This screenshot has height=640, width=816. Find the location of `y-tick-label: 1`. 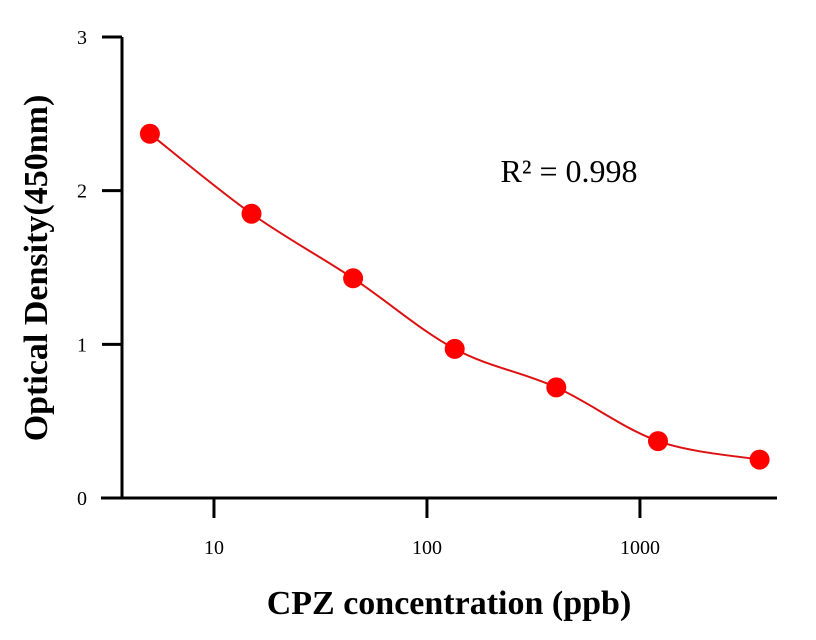

y-tick-label: 1 is located at coordinates (82, 345).